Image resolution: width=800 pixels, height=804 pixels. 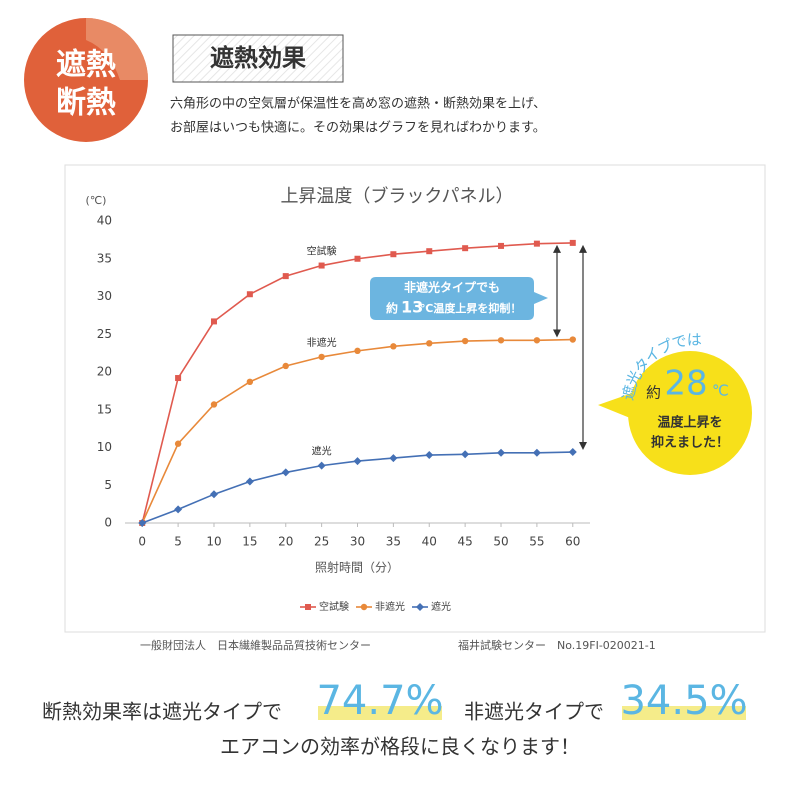 I want to click on badge: 遮熱 断熱, so click(x=86, y=80).